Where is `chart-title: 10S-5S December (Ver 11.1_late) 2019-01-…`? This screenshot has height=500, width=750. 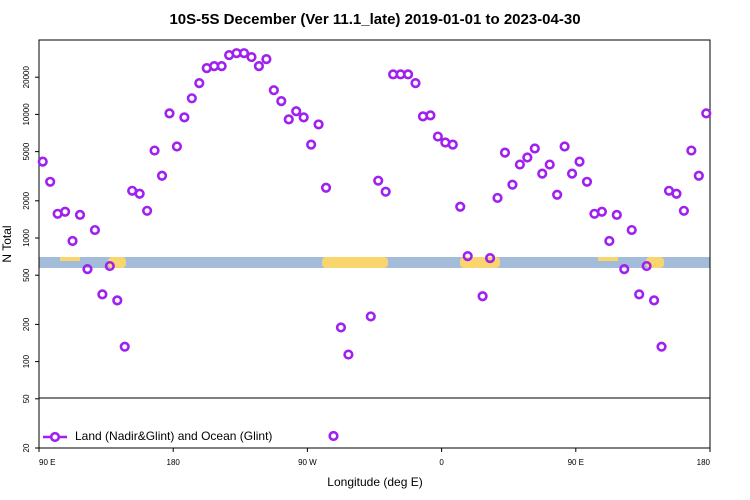
chart-title: 10S-5S December (Ver 11.1_late) 2019-01-… is located at coordinates (374, 19).